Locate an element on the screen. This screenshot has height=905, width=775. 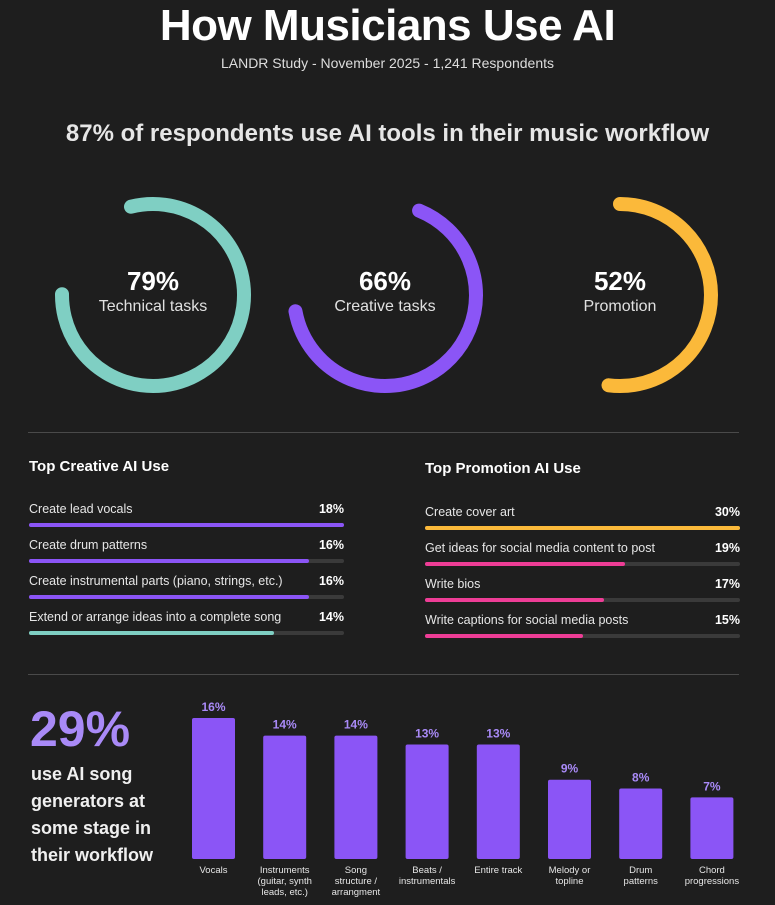
bar-category-label: Song structure / arrangment is located at coordinates (356, 881).